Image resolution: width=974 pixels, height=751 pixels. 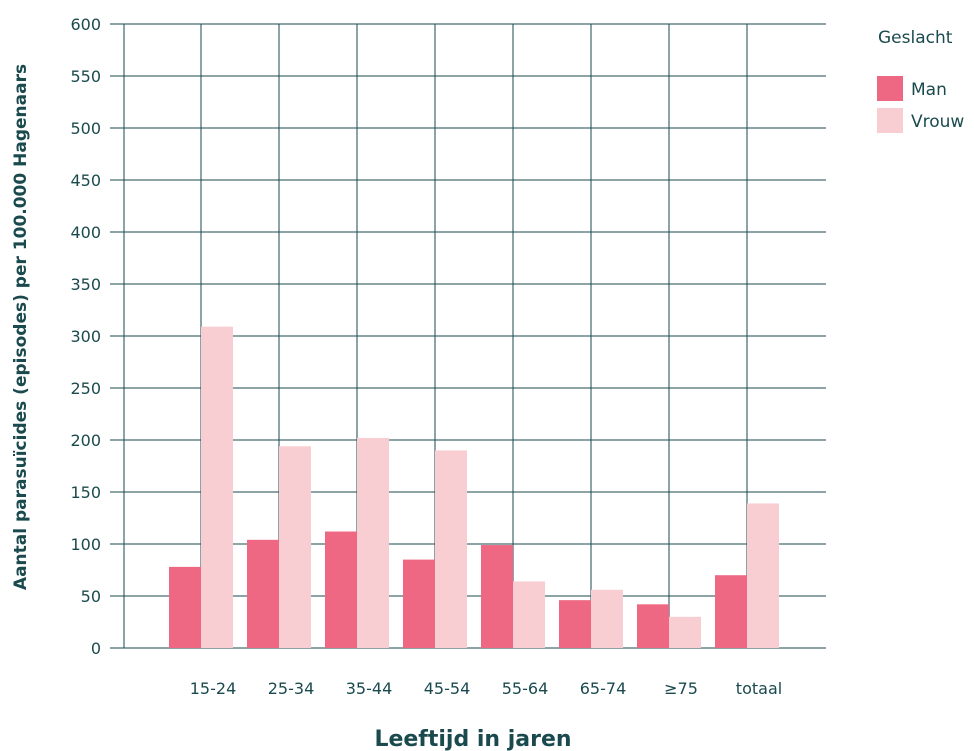 I want to click on x-tick-label: 15-24, so click(x=213, y=688).